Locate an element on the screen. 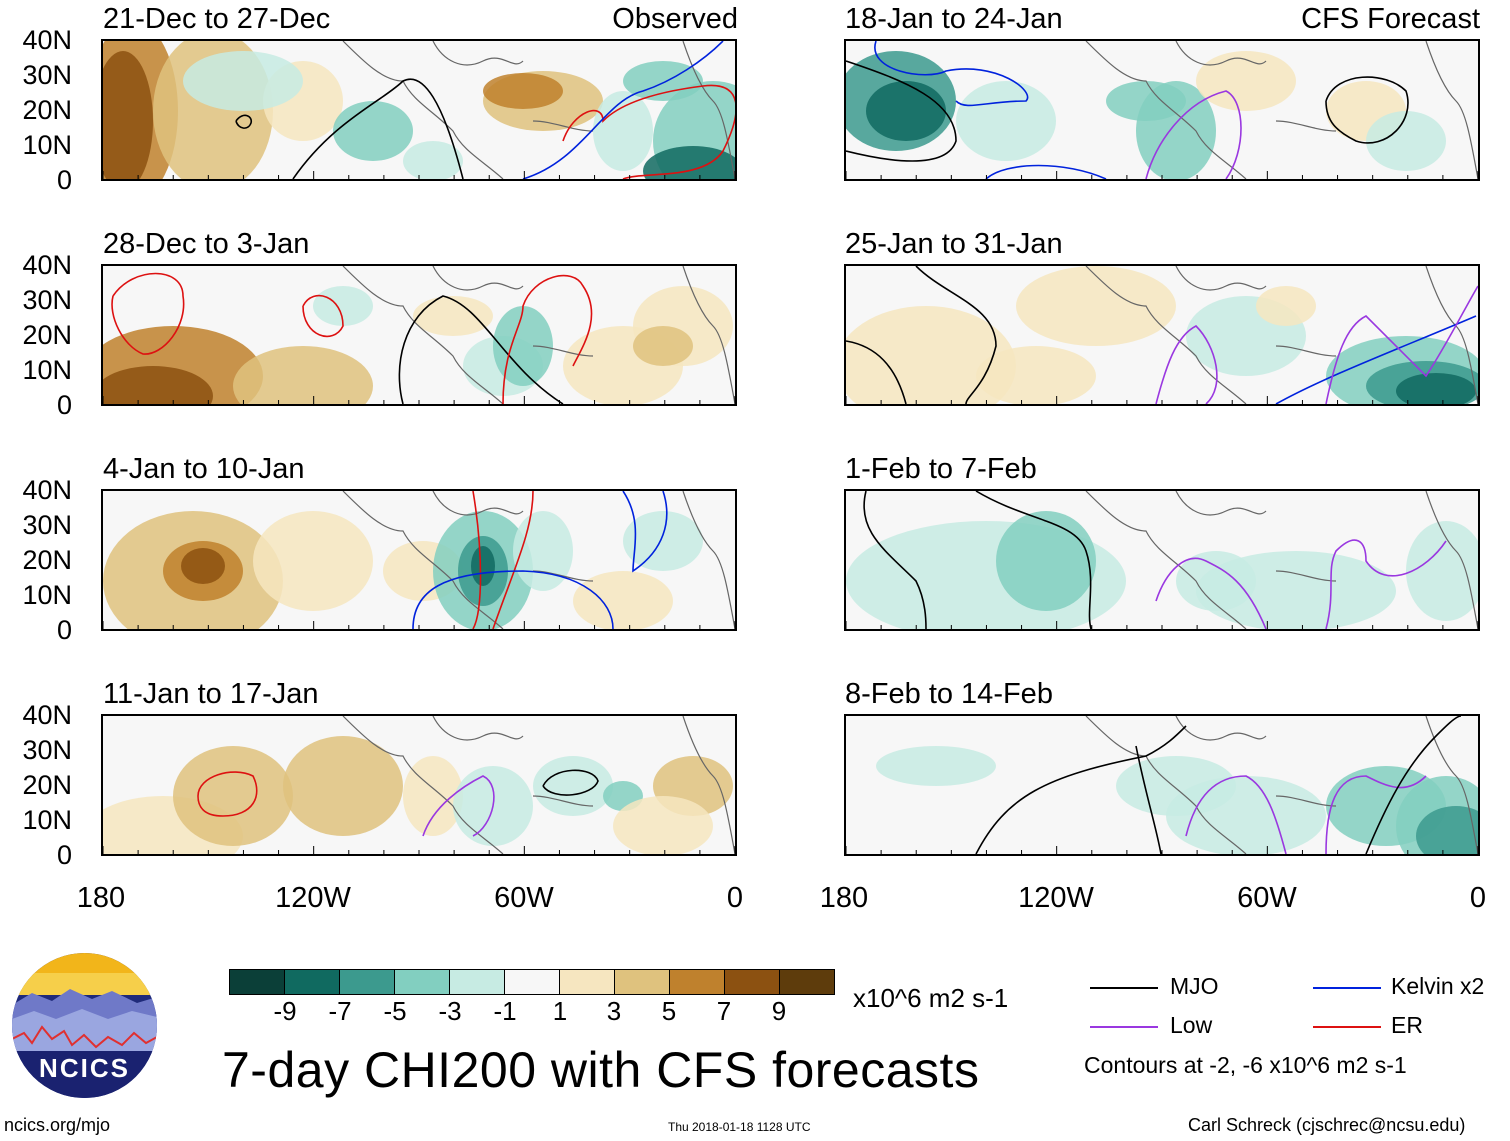  colorbar-tick: 9 is located at coordinates (779, 1011).